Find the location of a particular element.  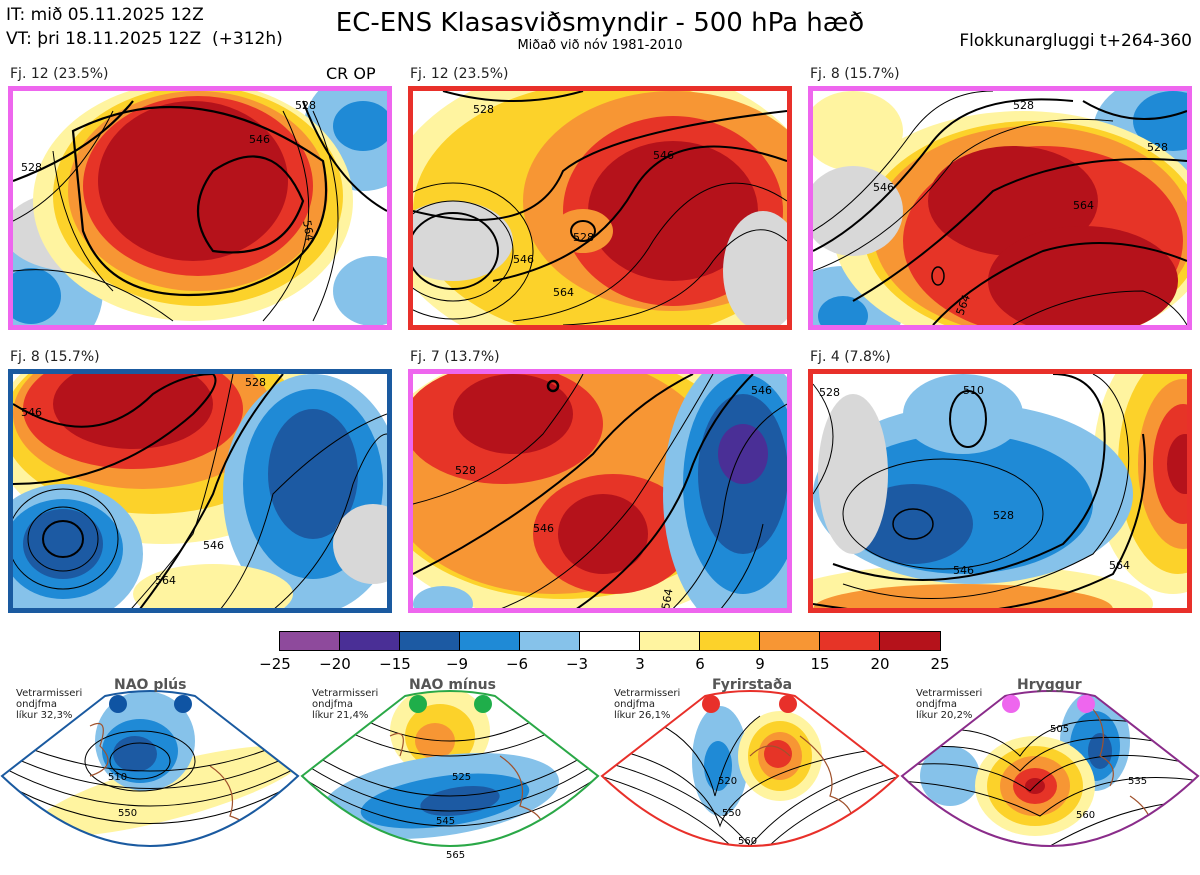

regime-hryggur-text-2: ondjfma is located at coordinates (936, 704).